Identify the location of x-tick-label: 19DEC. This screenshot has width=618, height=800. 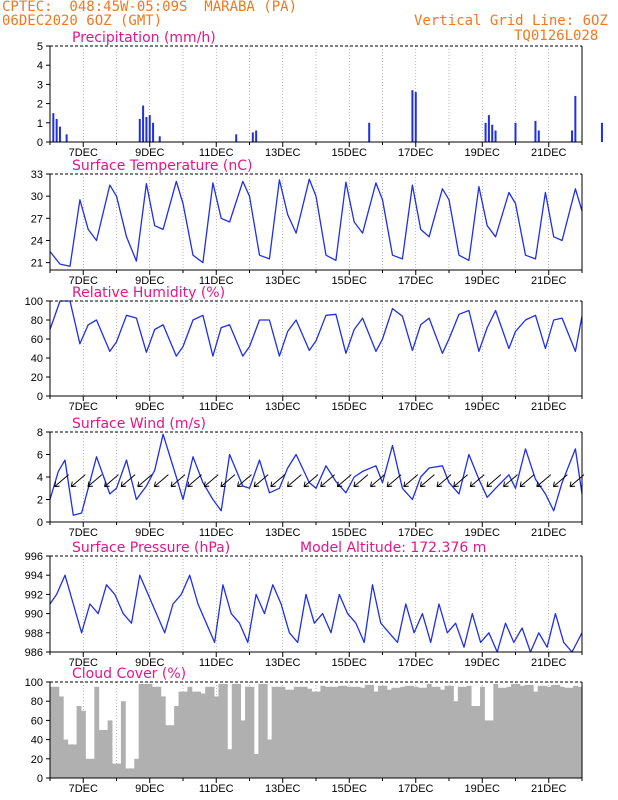
(483, 153).